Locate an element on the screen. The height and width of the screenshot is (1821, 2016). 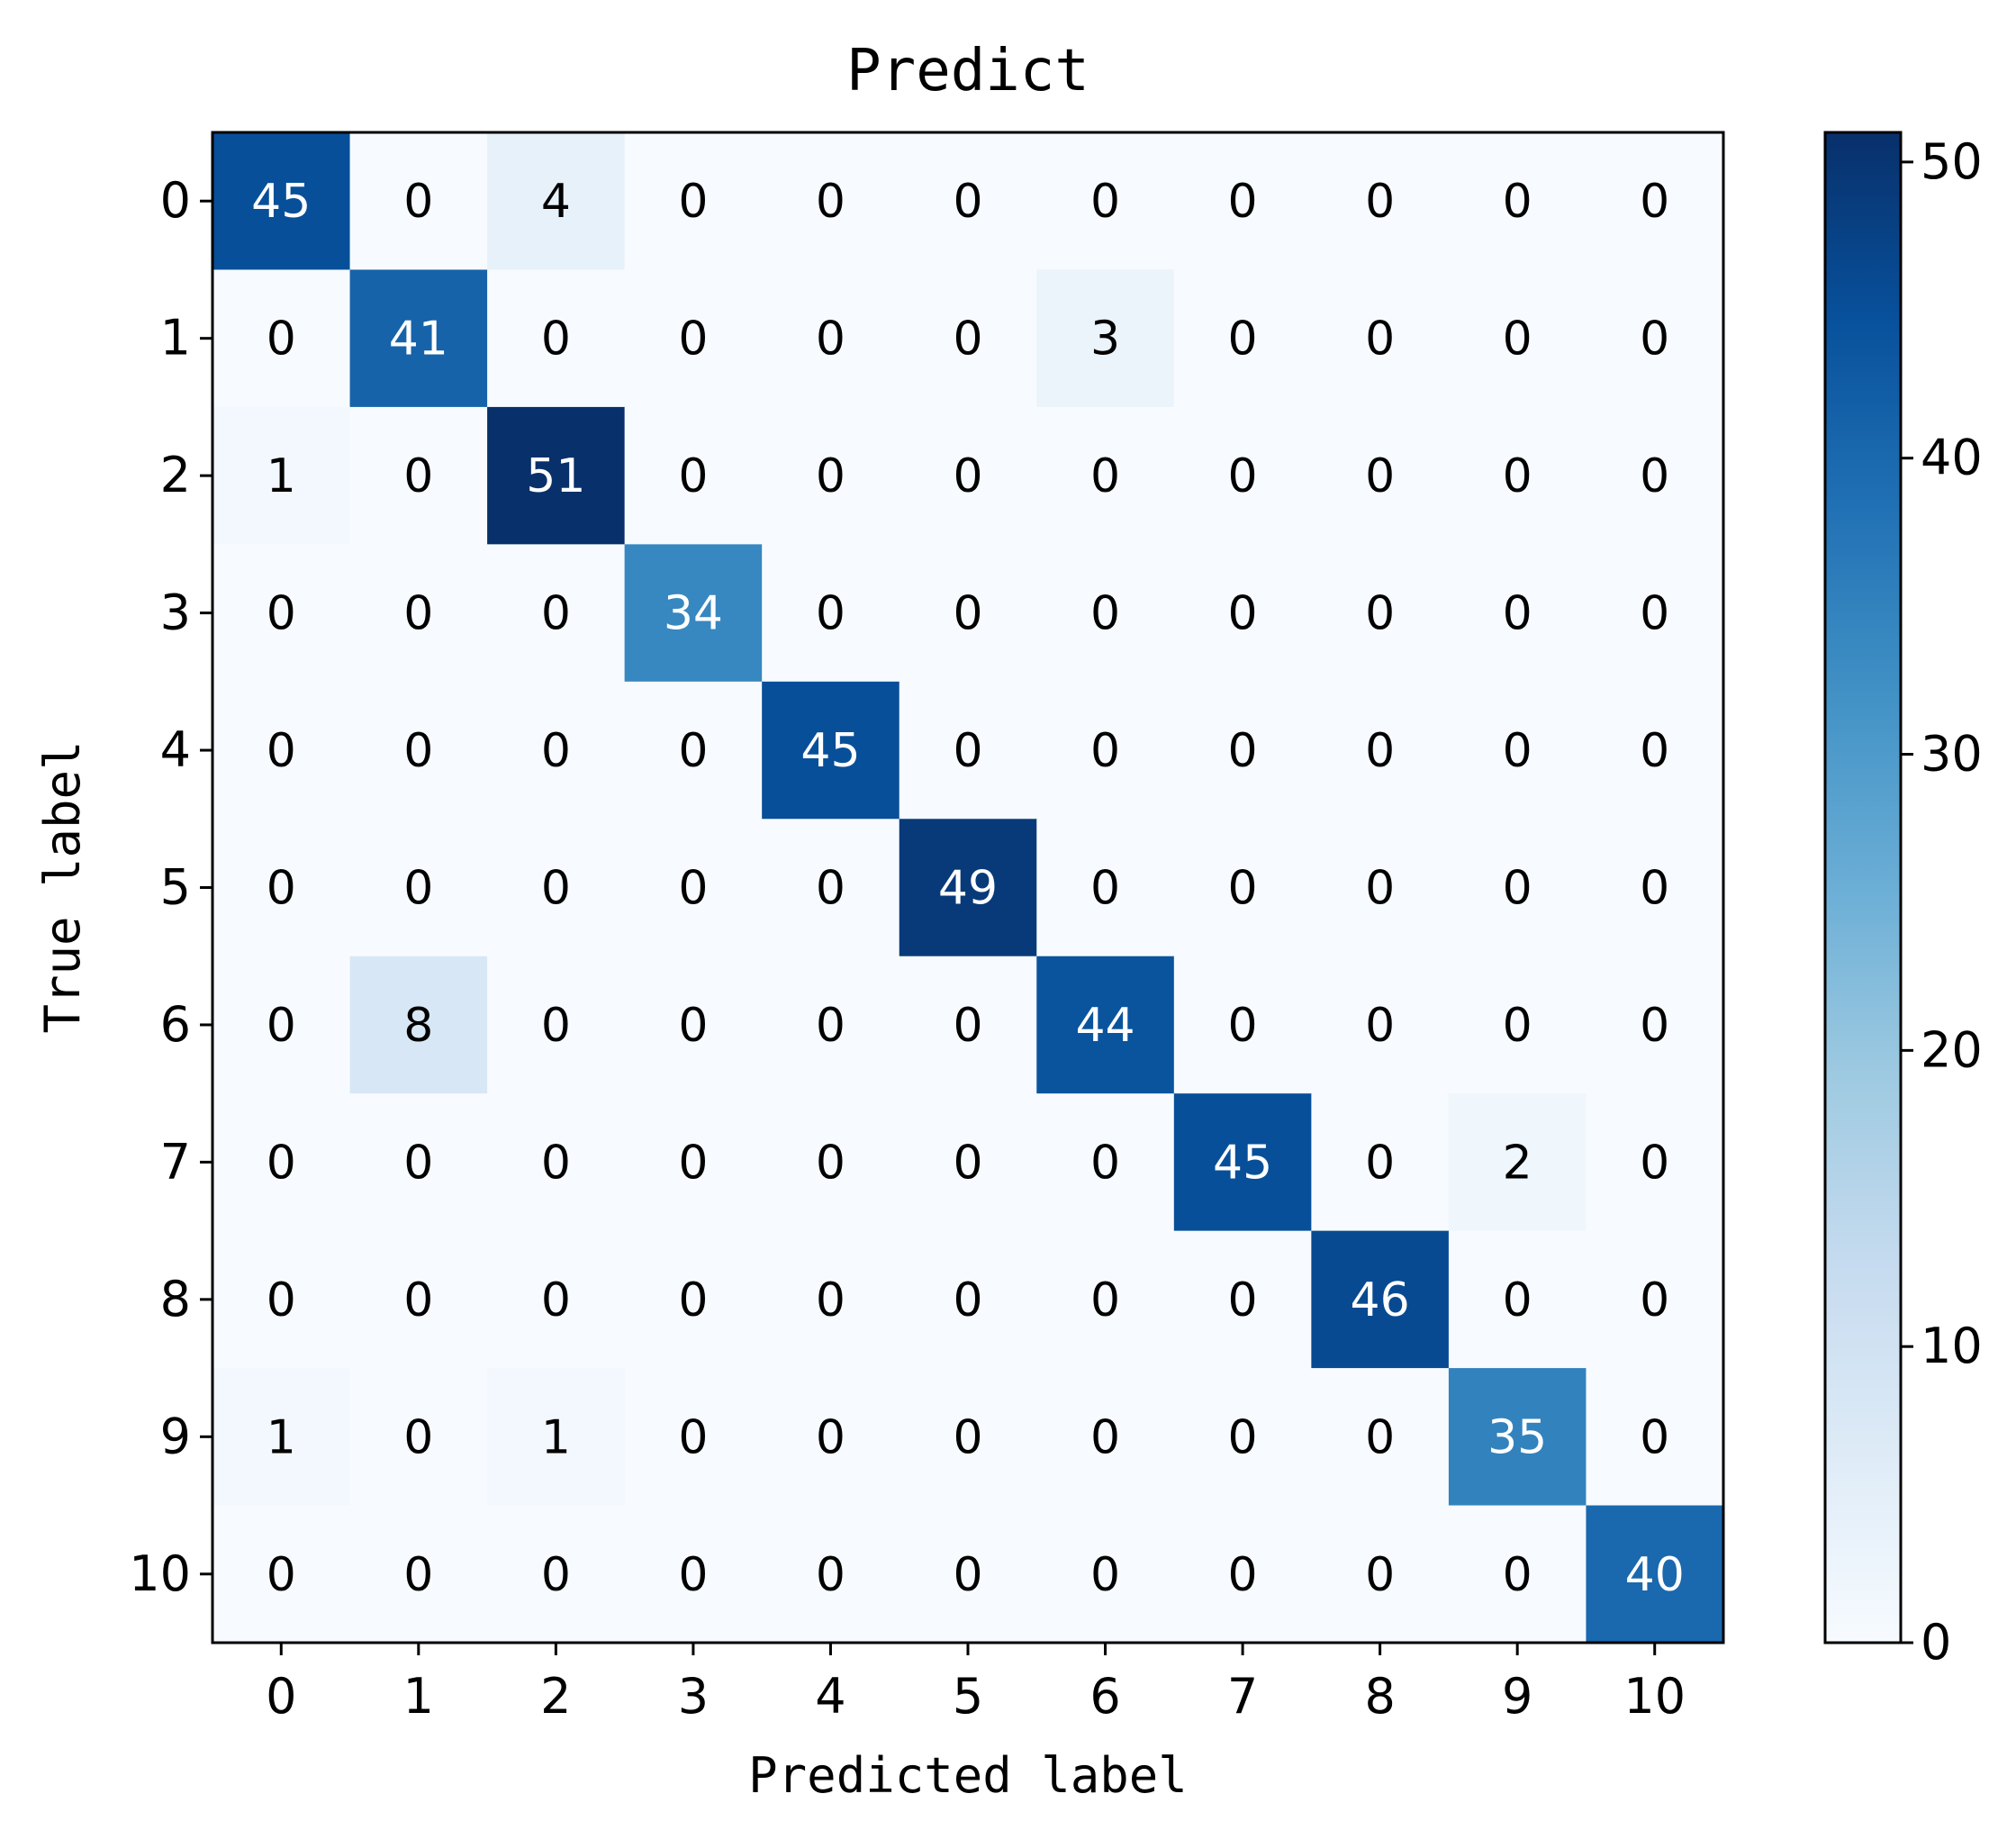
x-tick-label: 5 is located at coordinates (968, 1696).